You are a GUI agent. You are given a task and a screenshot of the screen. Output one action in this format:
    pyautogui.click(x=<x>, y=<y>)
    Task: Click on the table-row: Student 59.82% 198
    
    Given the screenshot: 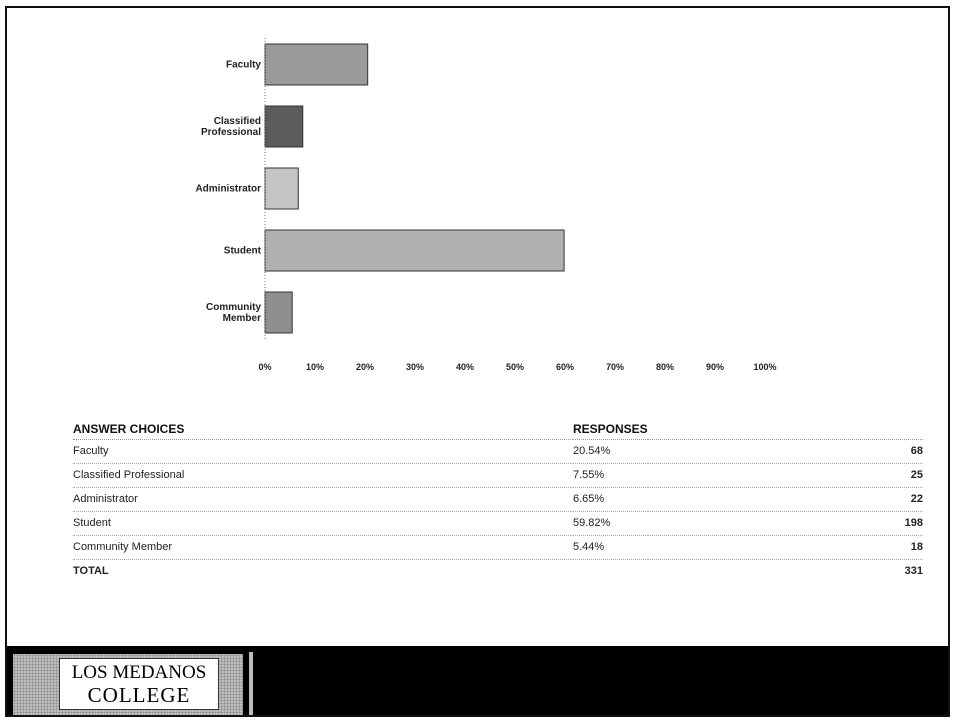 What is the action you would take?
    pyautogui.click(x=498, y=523)
    